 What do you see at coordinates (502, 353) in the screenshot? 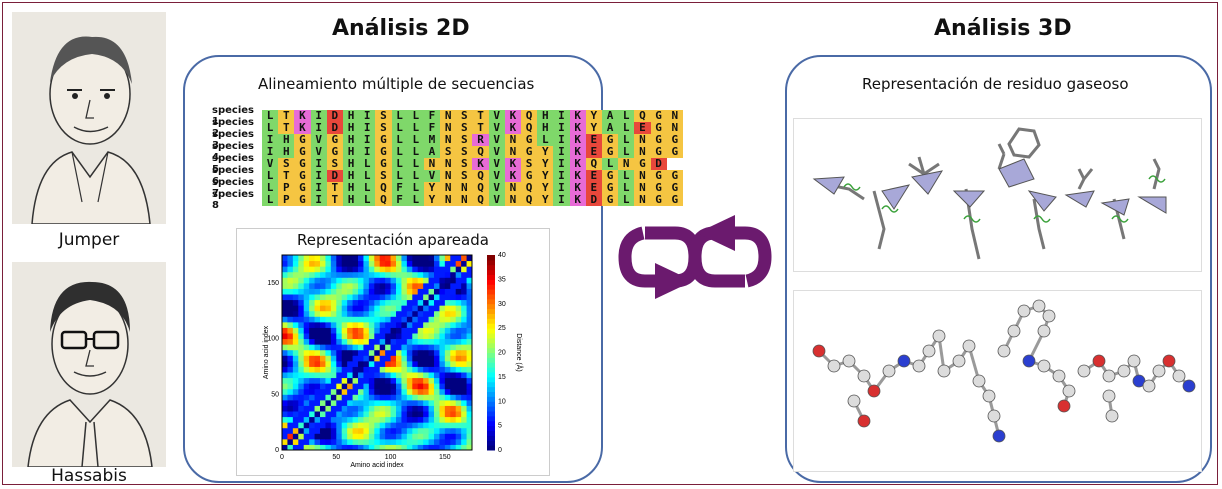
I see `colorbar-tick-label: 20` at bounding box center [502, 353].